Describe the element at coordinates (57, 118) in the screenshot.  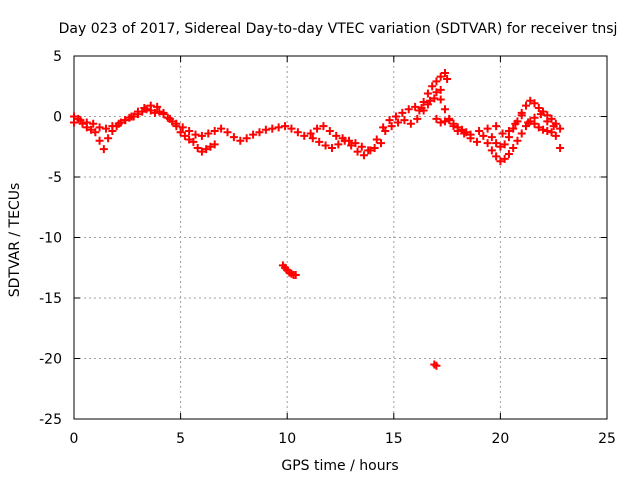
I see `y-tick-label: 0` at that location.